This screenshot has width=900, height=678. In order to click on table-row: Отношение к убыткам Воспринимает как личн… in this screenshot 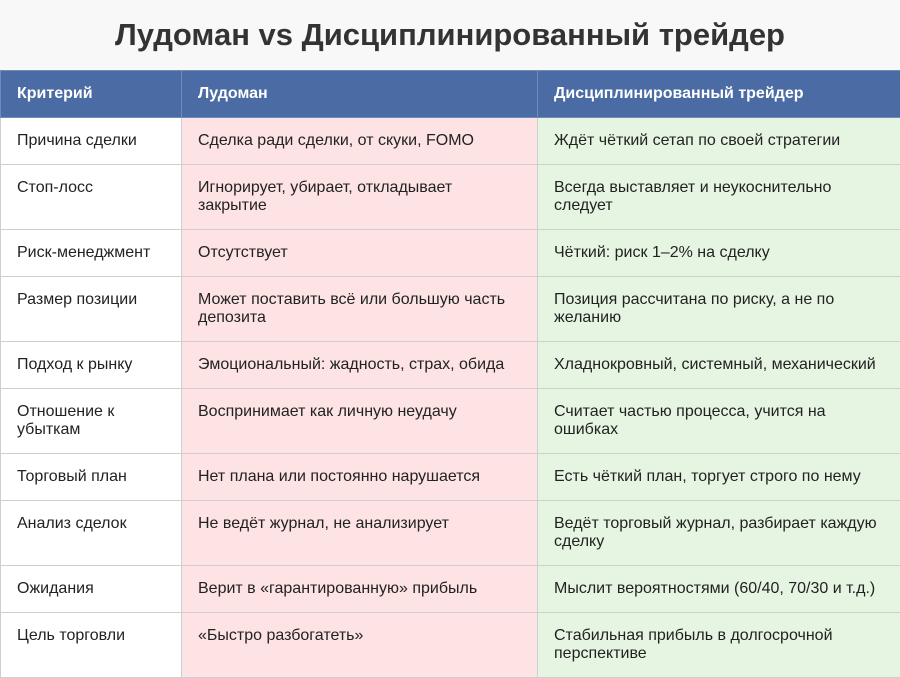, I will do `click(450, 421)`.